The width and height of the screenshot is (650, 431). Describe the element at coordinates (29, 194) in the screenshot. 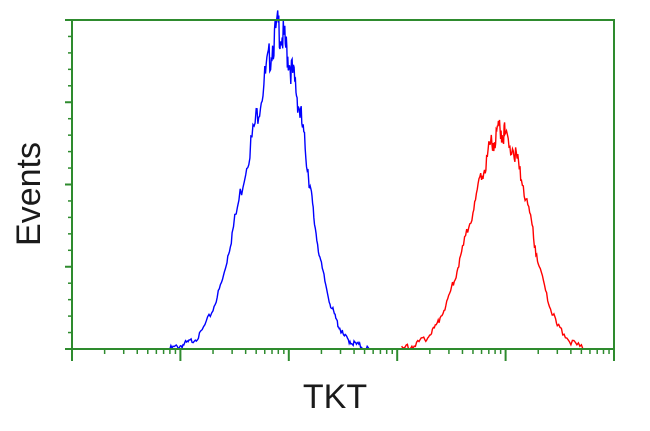

I see `y-axis-label: Events` at that location.